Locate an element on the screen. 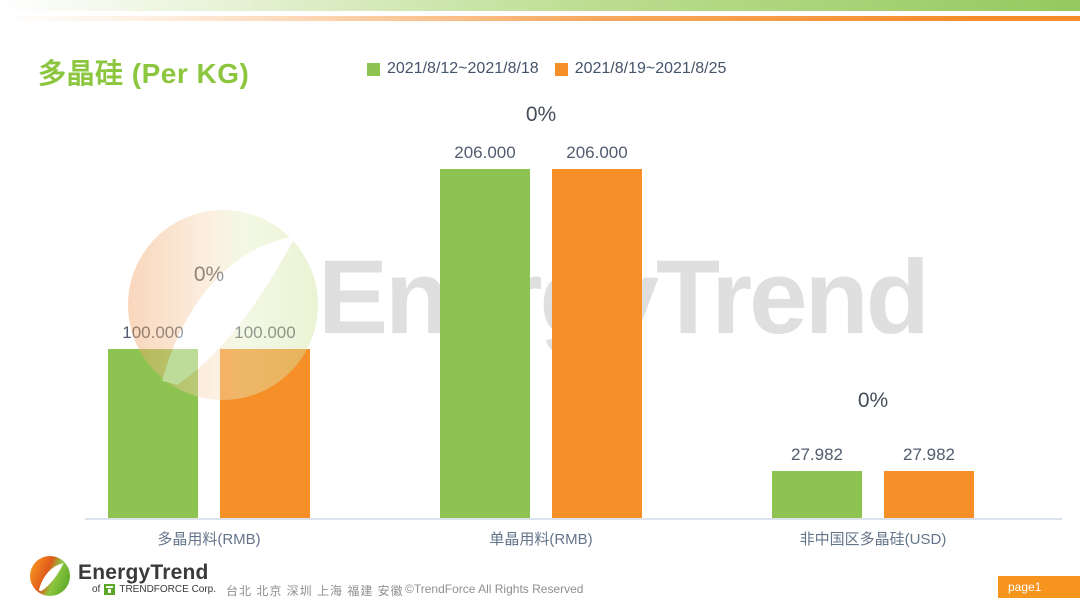 Image resolution: width=1080 pixels, height=608 pixels. x-axis-category-label: 非中国区多晶硅(USD) is located at coordinates (873, 539).